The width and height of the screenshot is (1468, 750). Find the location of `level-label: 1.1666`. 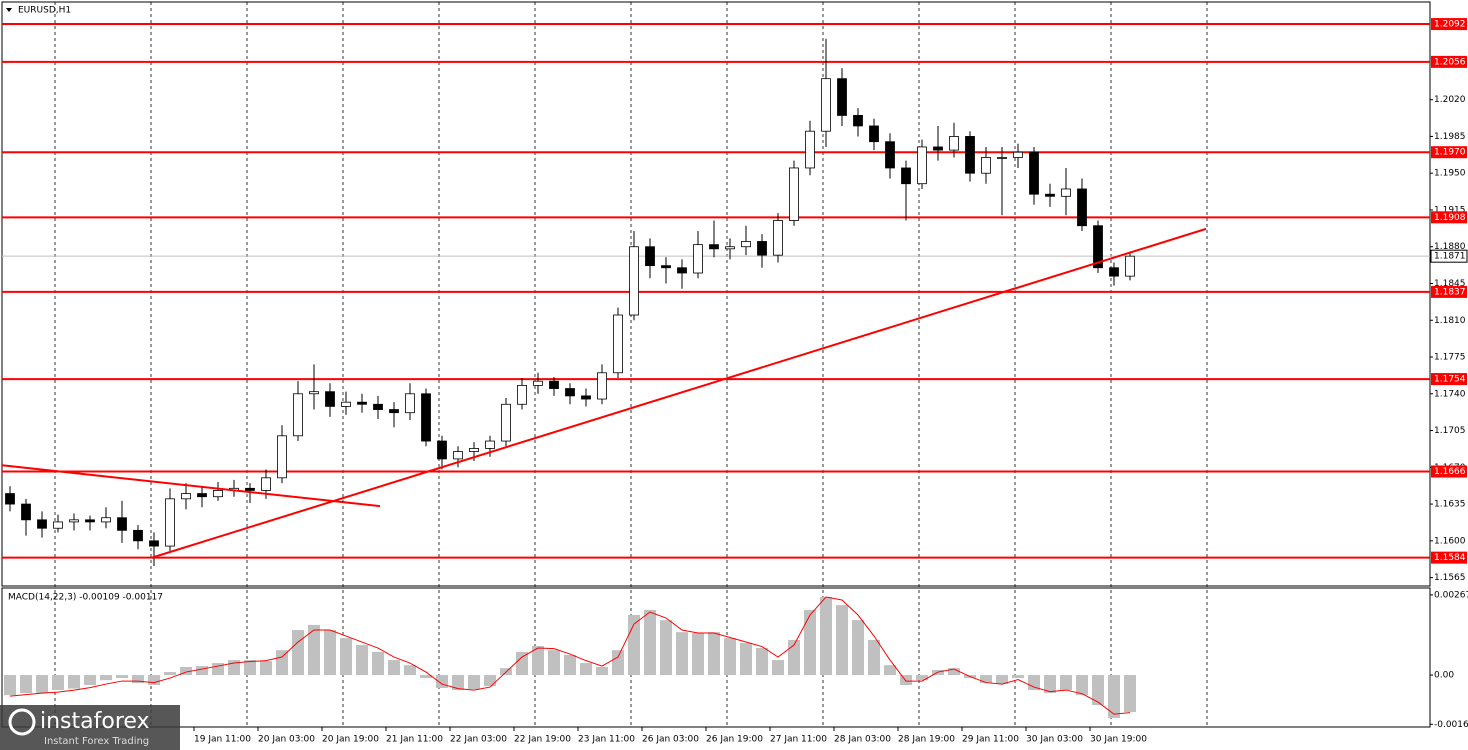

level-label: 1.1666 is located at coordinates (1450, 472).